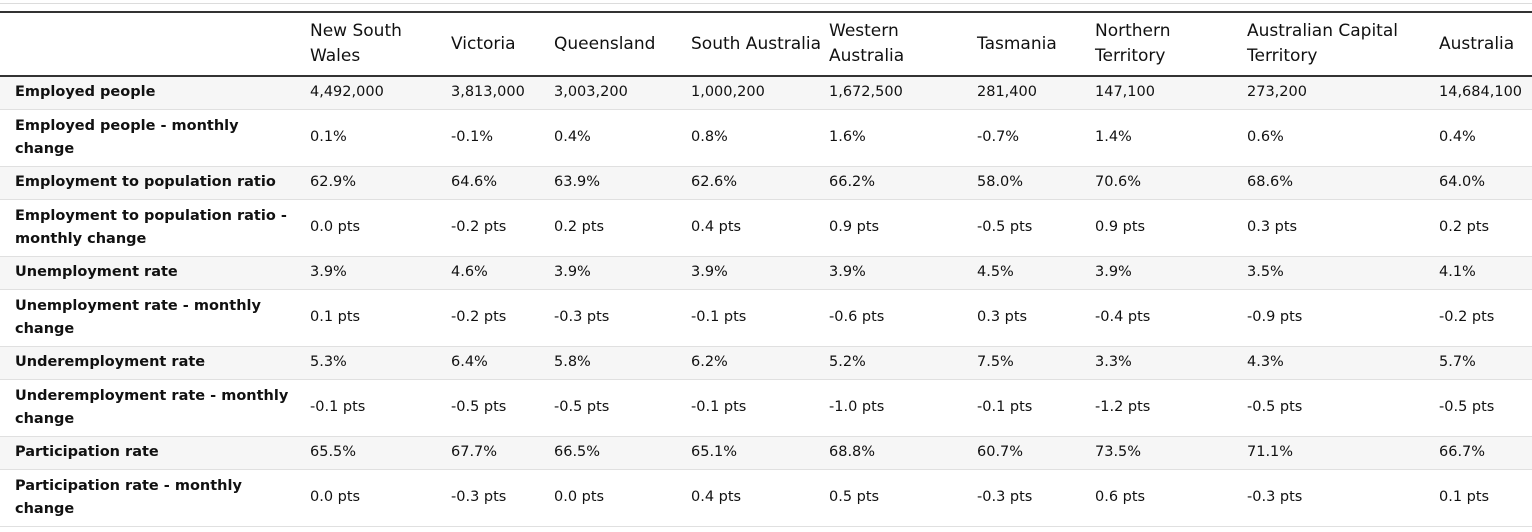 This screenshot has height=532, width=1532. I want to click on table-cell: 0.6%, so click(1339, 138).